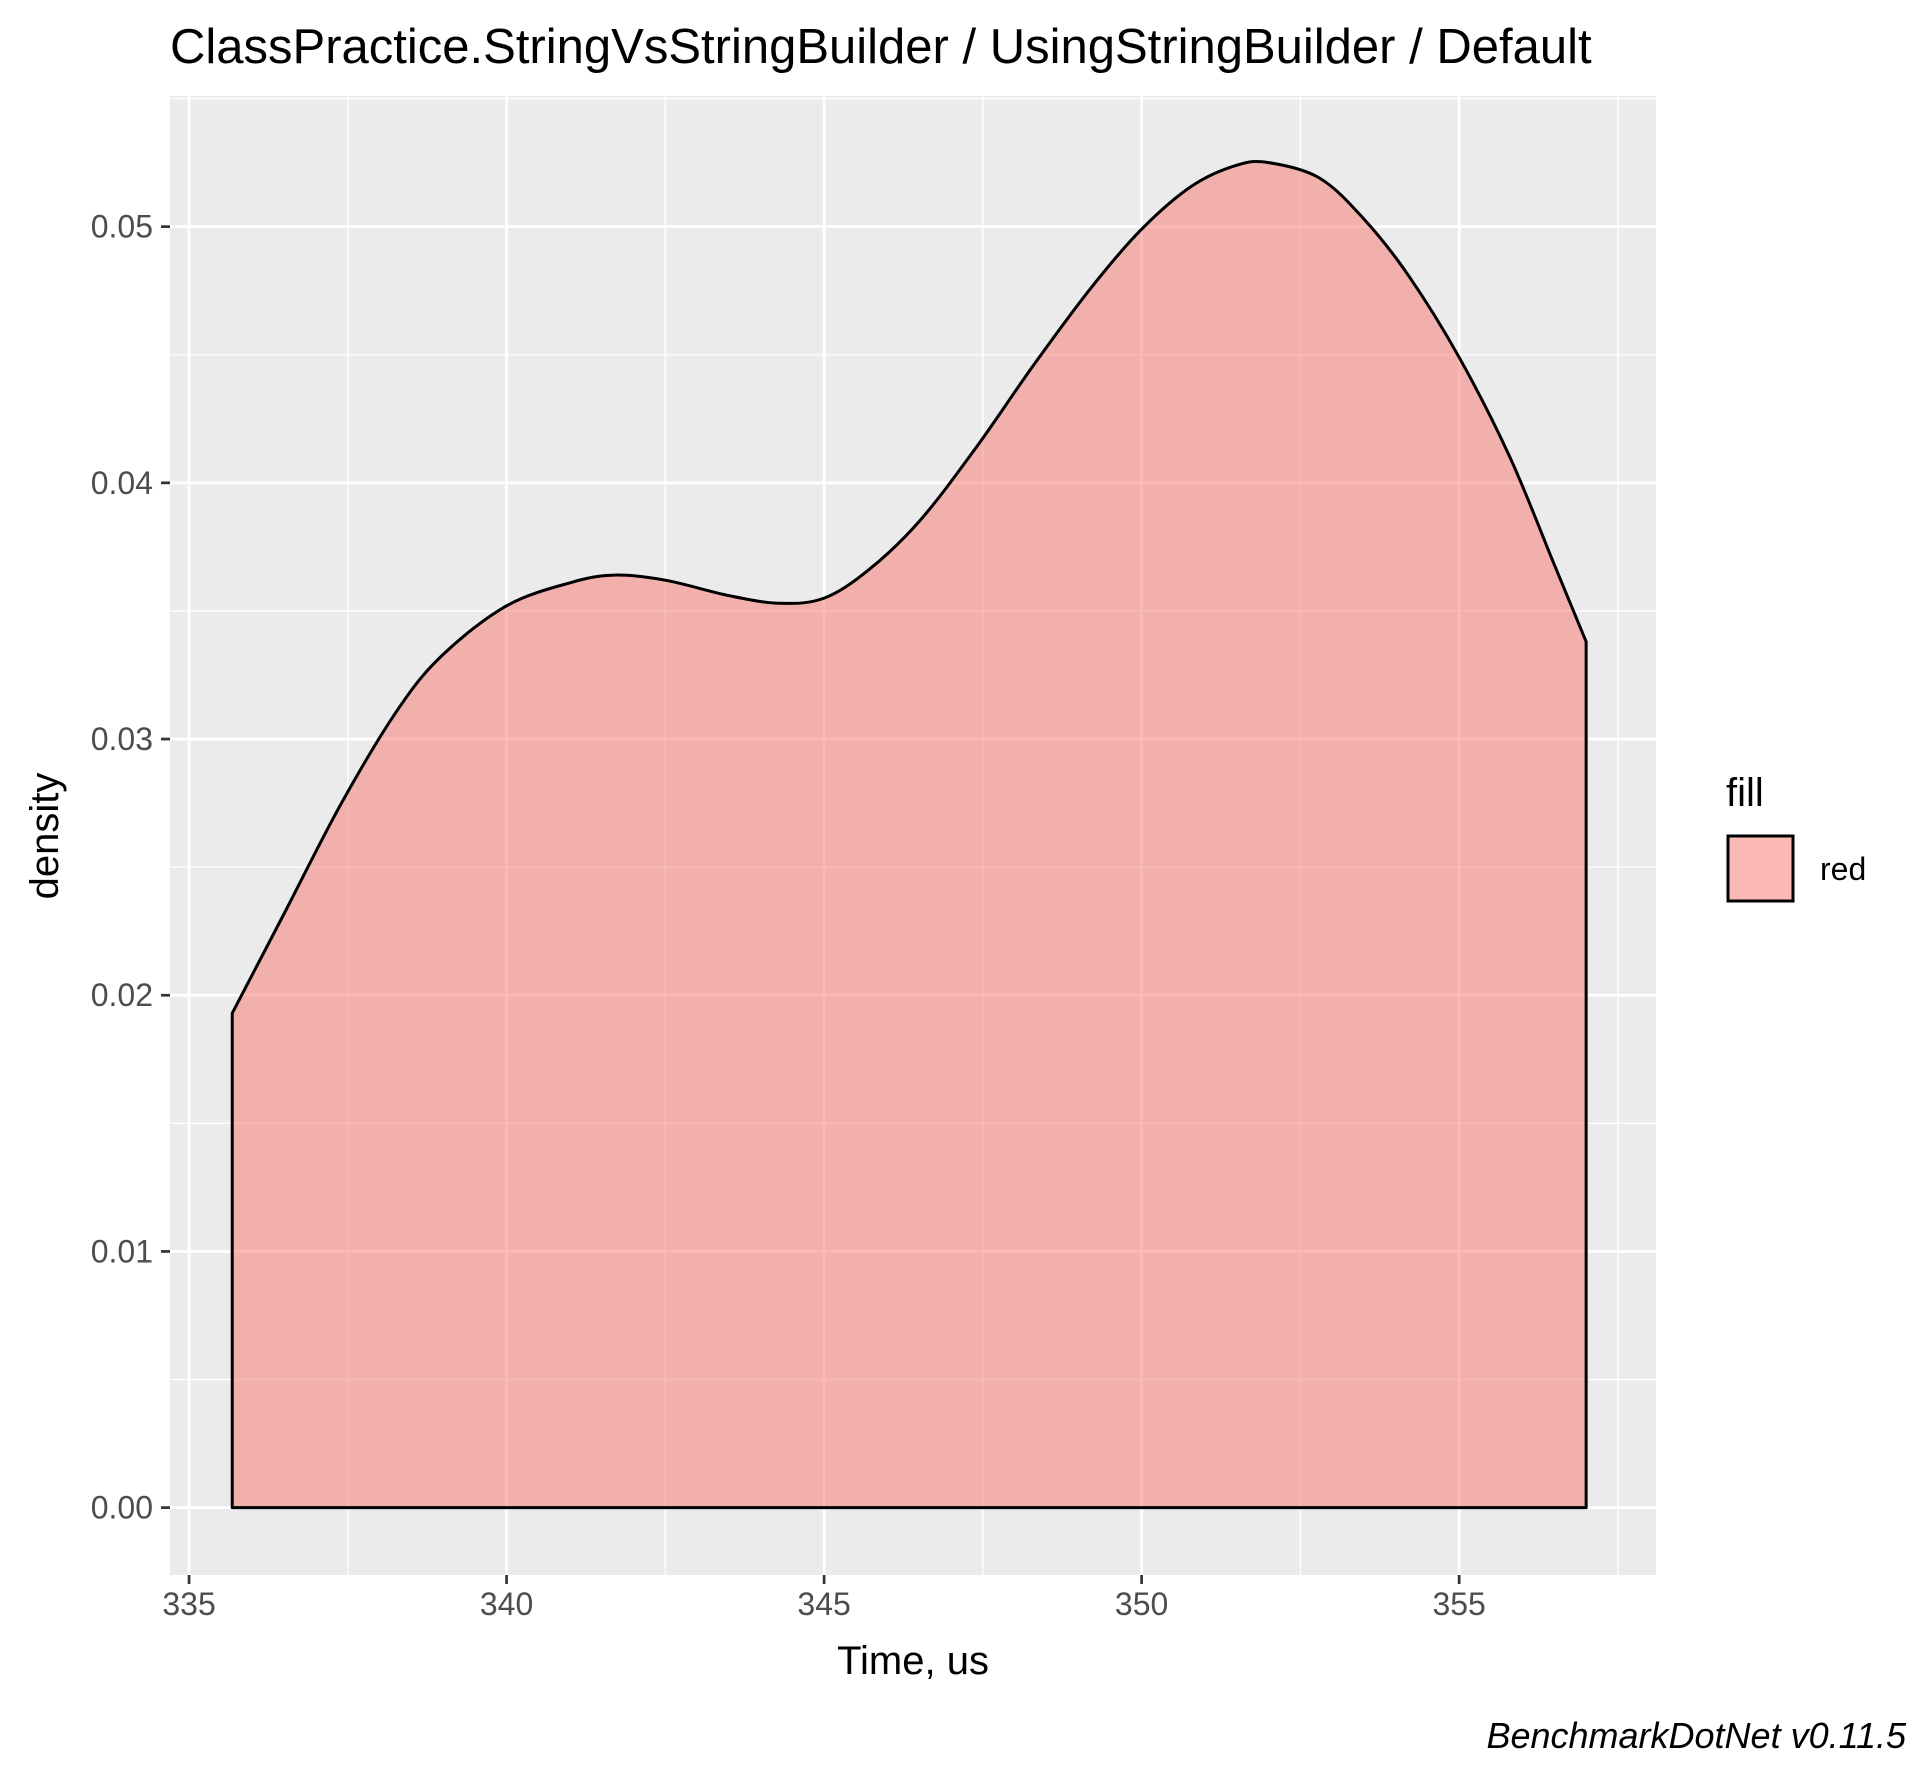 The width and height of the screenshot is (1918, 1765). Describe the element at coordinates (1760, 868) in the screenshot. I see `legend-key-red` at that location.